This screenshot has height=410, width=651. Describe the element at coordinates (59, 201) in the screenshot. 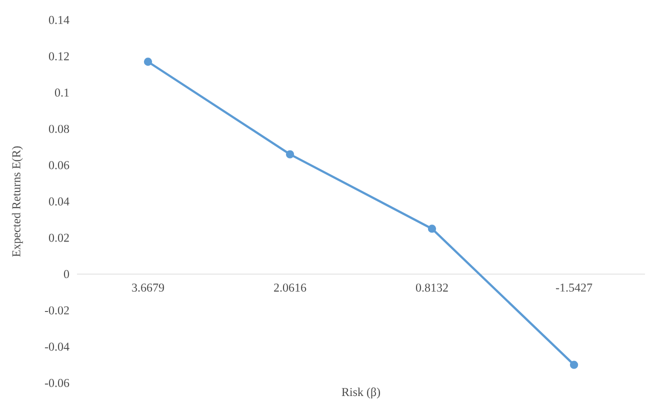

I see `y-tick-label: 0.04` at that location.